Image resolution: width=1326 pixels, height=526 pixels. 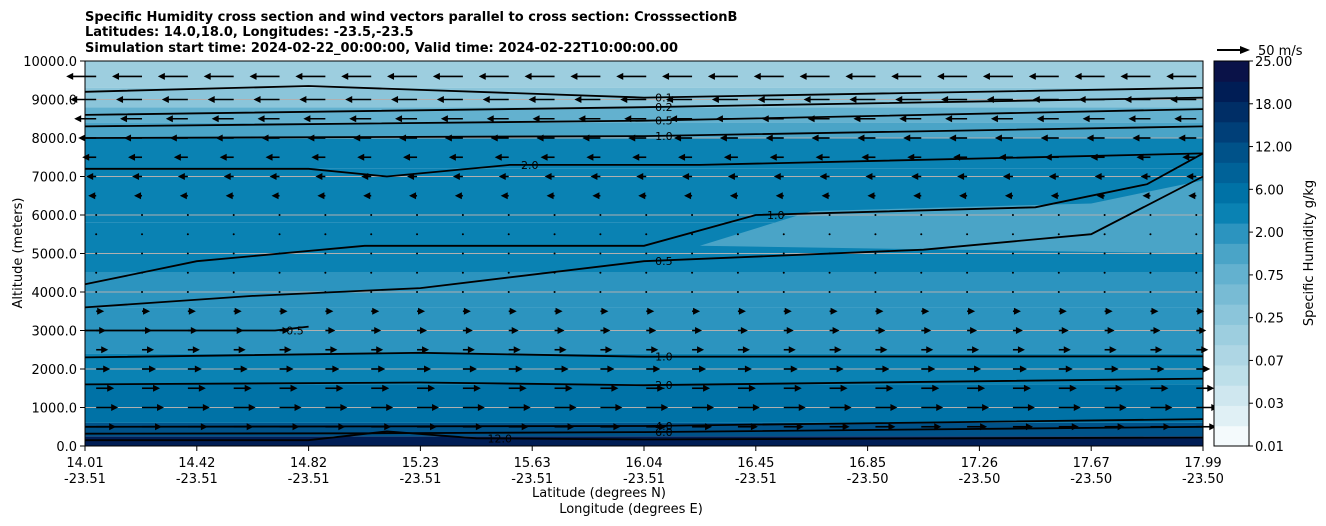 What do you see at coordinates (1273, 62) in the screenshot?
I see `colorbar-tick-label: 25.00` at bounding box center [1273, 62].